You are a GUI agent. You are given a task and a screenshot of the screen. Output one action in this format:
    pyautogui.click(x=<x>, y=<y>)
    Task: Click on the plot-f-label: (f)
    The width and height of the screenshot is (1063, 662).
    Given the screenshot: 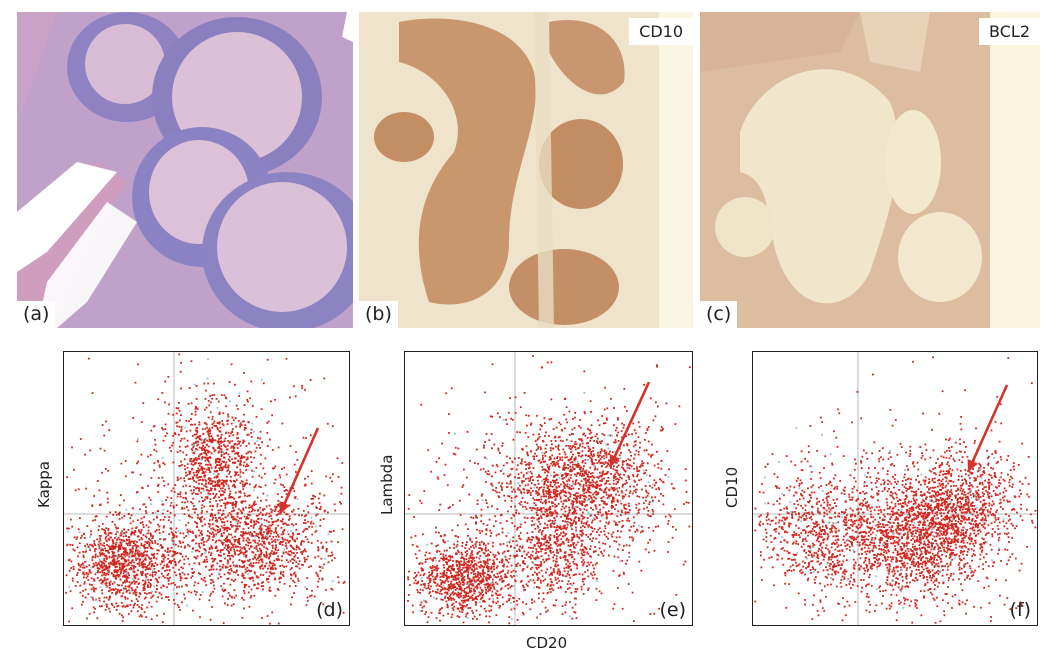 What is the action you would take?
    pyautogui.click(x=1020, y=610)
    